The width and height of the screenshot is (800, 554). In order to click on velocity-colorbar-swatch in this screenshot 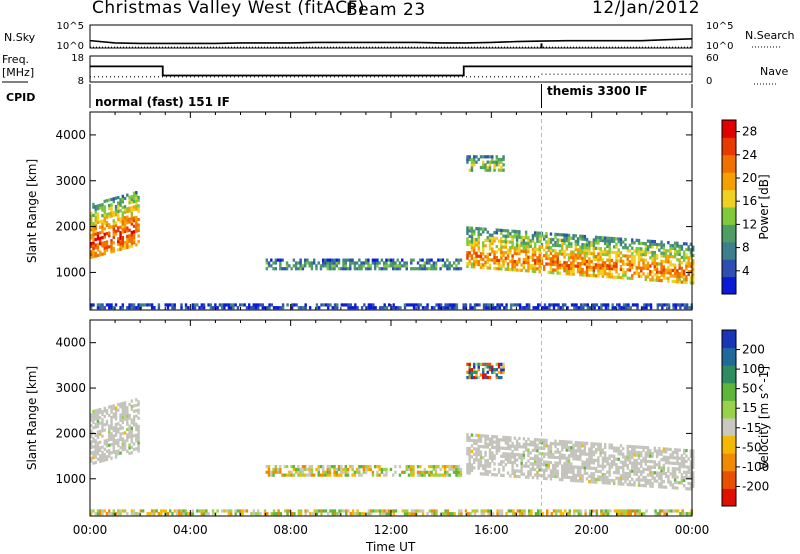, I will do `click(729, 427)`.